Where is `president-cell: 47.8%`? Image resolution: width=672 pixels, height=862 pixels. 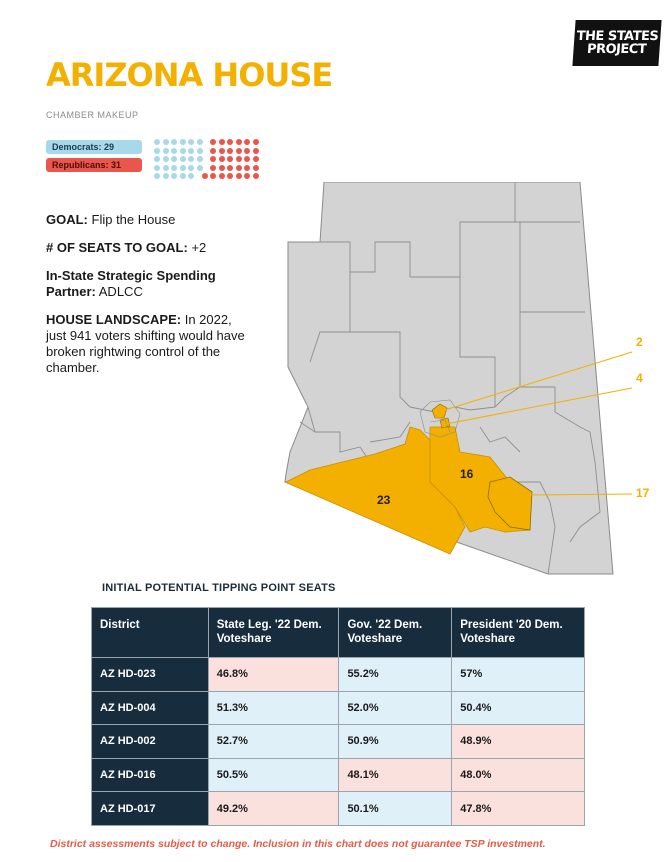 president-cell: 47.8% is located at coordinates (518, 808).